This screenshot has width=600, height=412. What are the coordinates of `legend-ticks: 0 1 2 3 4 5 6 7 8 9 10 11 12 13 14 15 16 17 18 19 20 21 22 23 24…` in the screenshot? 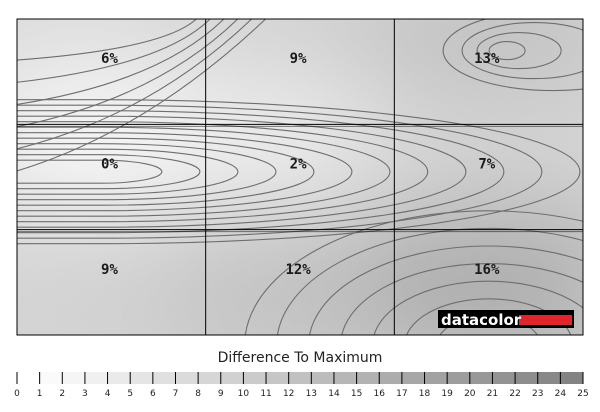 It's located at (301, 385).